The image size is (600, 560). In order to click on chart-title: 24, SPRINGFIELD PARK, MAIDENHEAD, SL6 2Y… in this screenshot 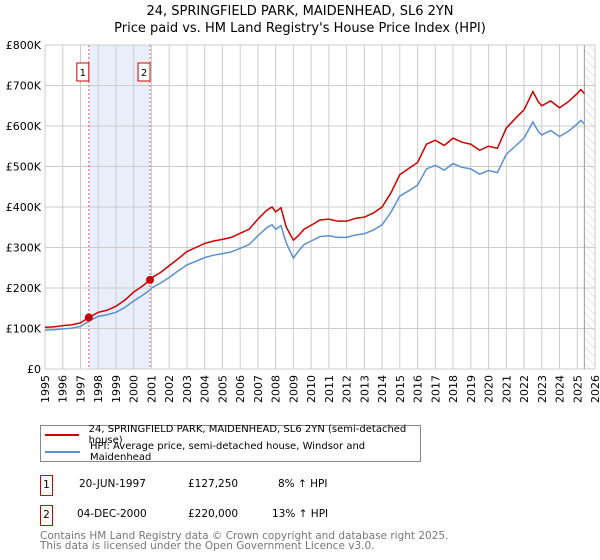, I will do `click(300, 20)`.